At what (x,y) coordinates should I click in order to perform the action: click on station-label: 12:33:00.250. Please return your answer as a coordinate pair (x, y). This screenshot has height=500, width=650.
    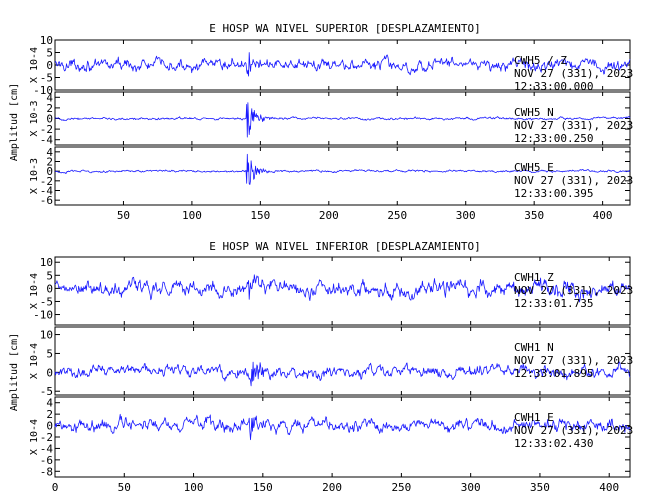
    Looking at the image, I should click on (553, 138).